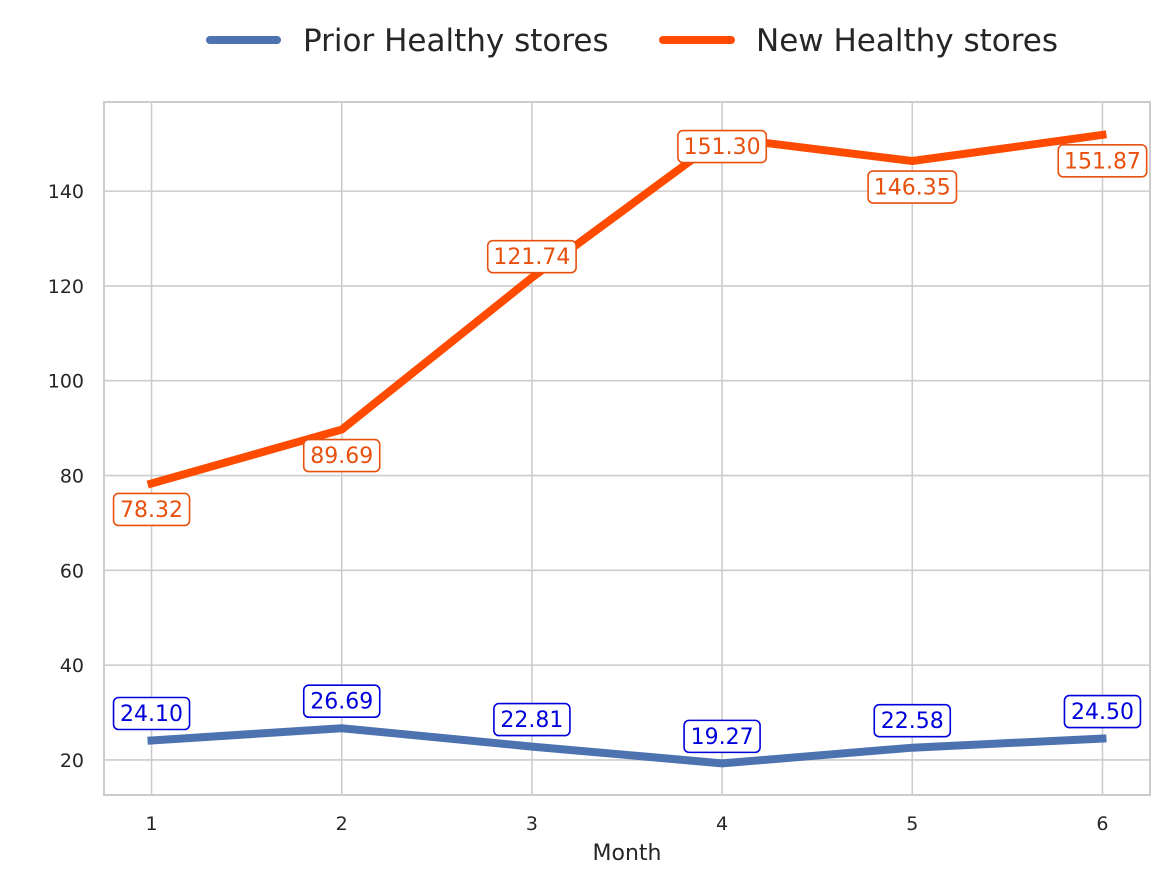  Describe the element at coordinates (72, 571) in the screenshot. I see `y-tick-label: 60` at that location.